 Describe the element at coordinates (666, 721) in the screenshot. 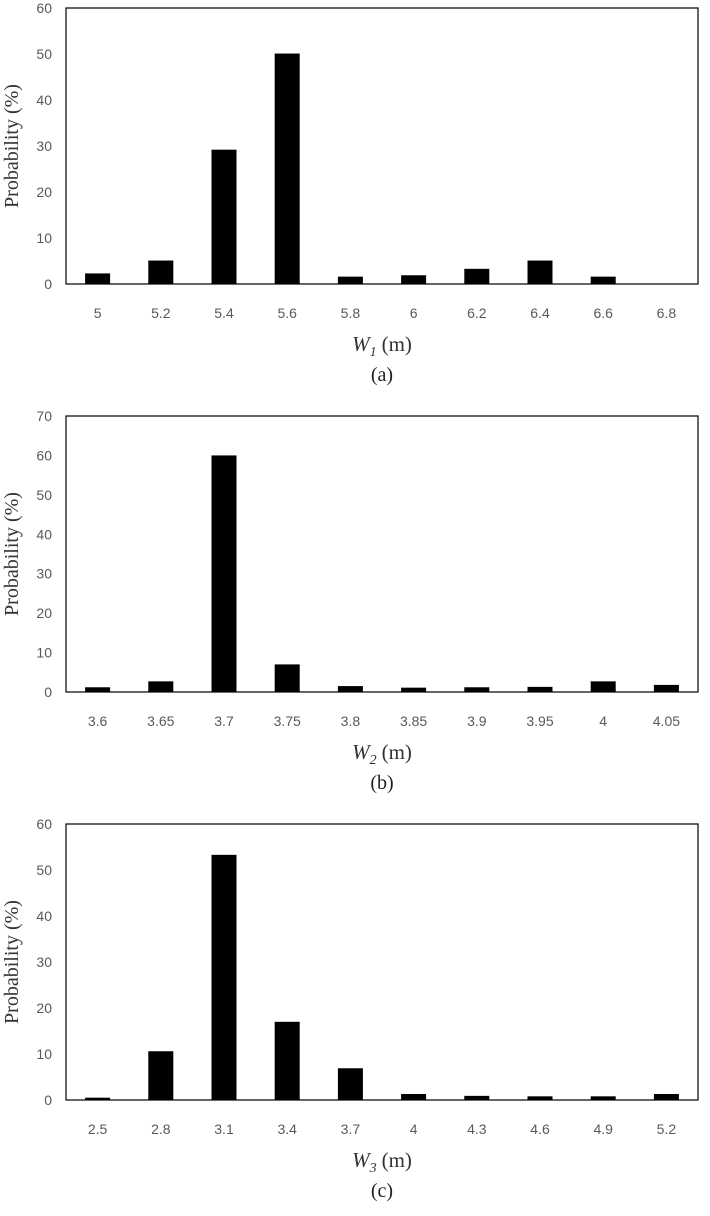

I see `x-tick-label: 4.05` at that location.